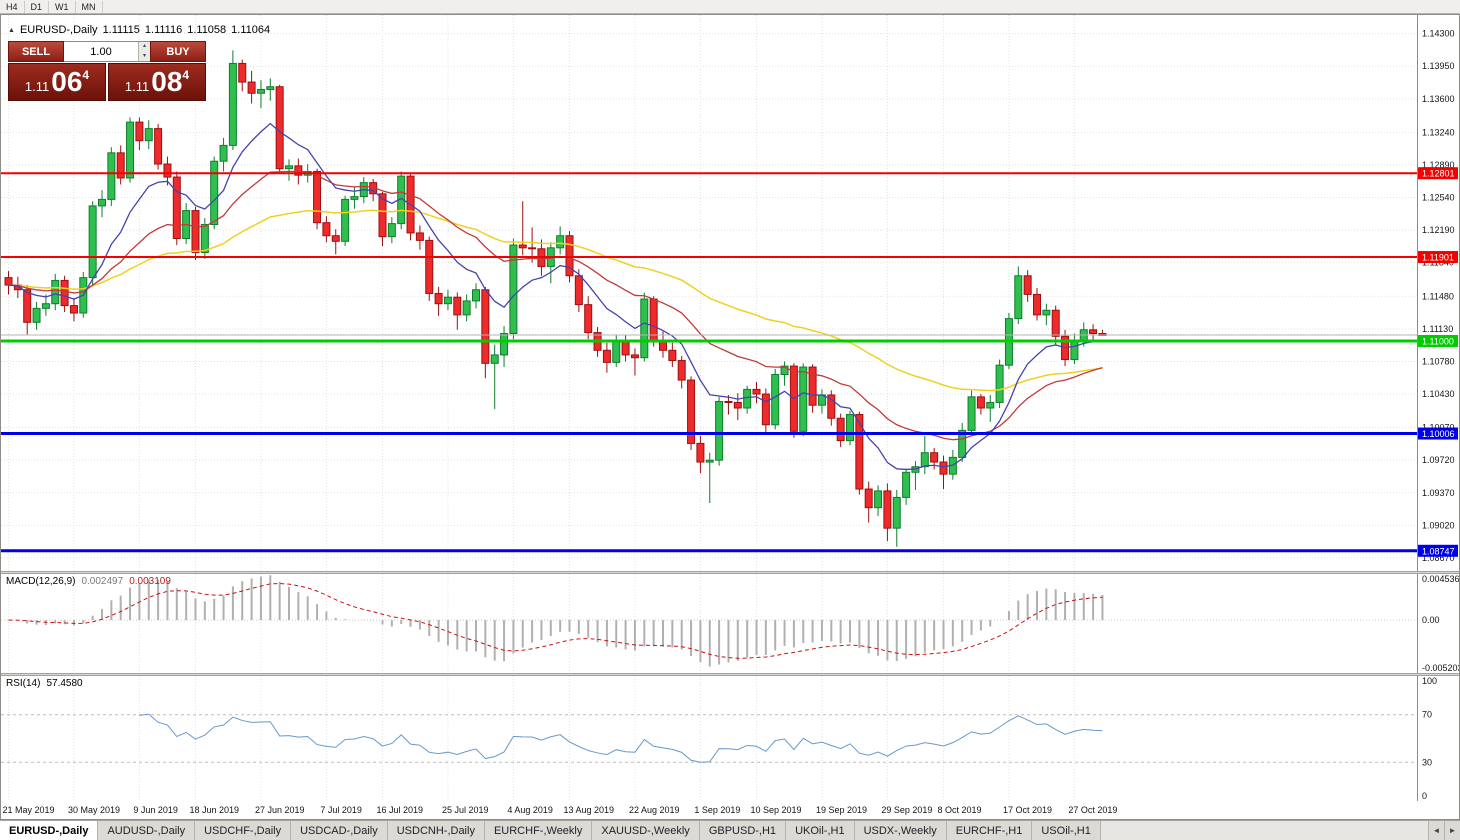 This screenshot has height=840, width=1460. I want to click on date-label: 25 Jul 2019, so click(465, 810).